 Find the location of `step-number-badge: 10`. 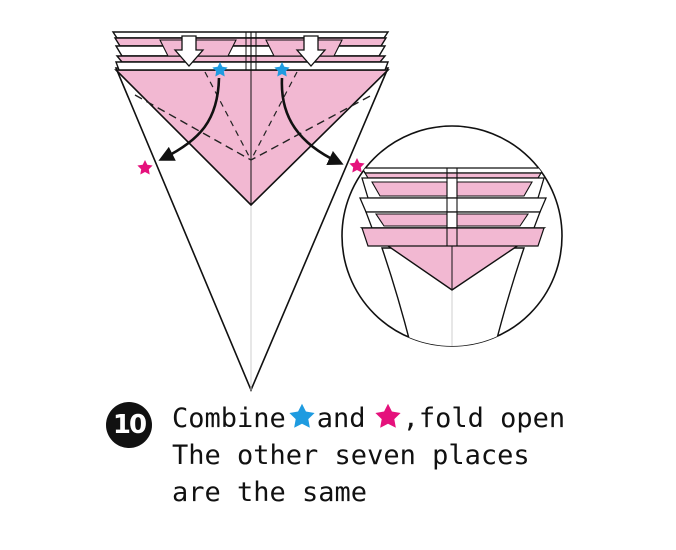

step-number-badge: 10 is located at coordinates (129, 425).